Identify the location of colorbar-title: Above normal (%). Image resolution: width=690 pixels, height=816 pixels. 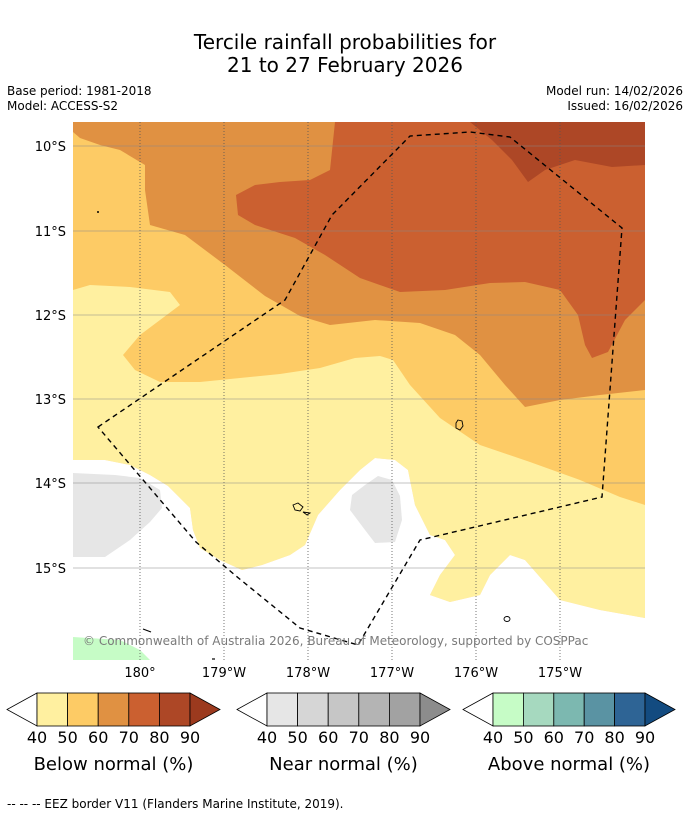
(569, 764).